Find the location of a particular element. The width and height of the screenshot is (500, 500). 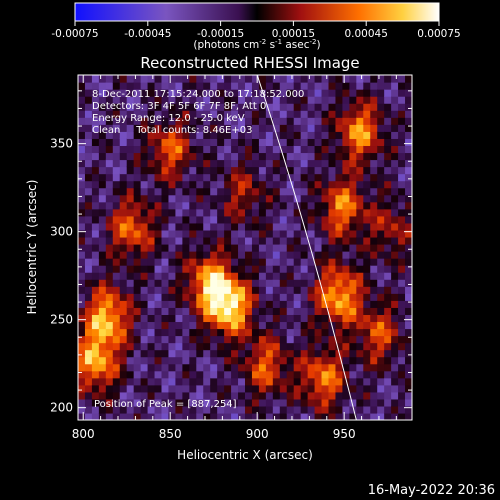

x-tick-label: 850 is located at coordinates (170, 434).